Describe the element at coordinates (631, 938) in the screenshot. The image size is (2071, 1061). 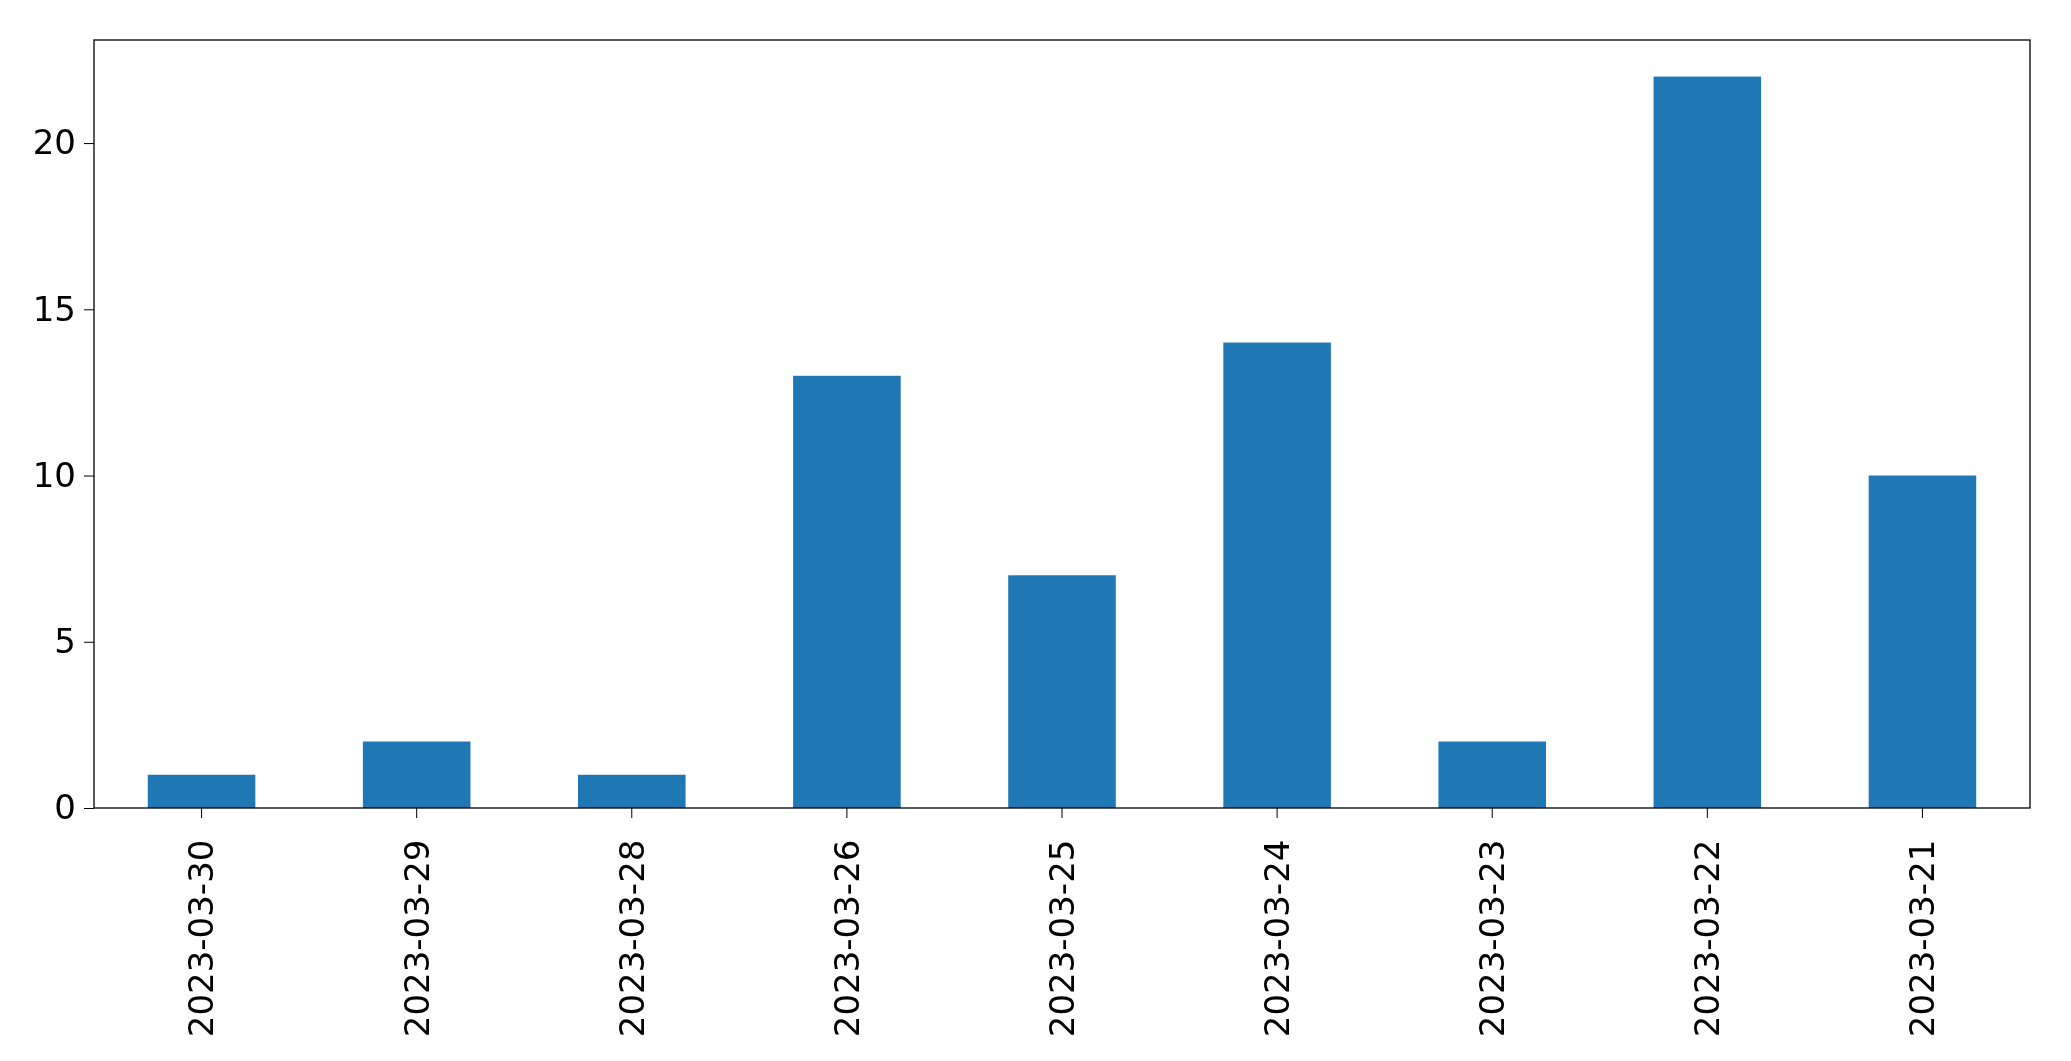
I see `x-tick-label: 2023-03-28` at that location.